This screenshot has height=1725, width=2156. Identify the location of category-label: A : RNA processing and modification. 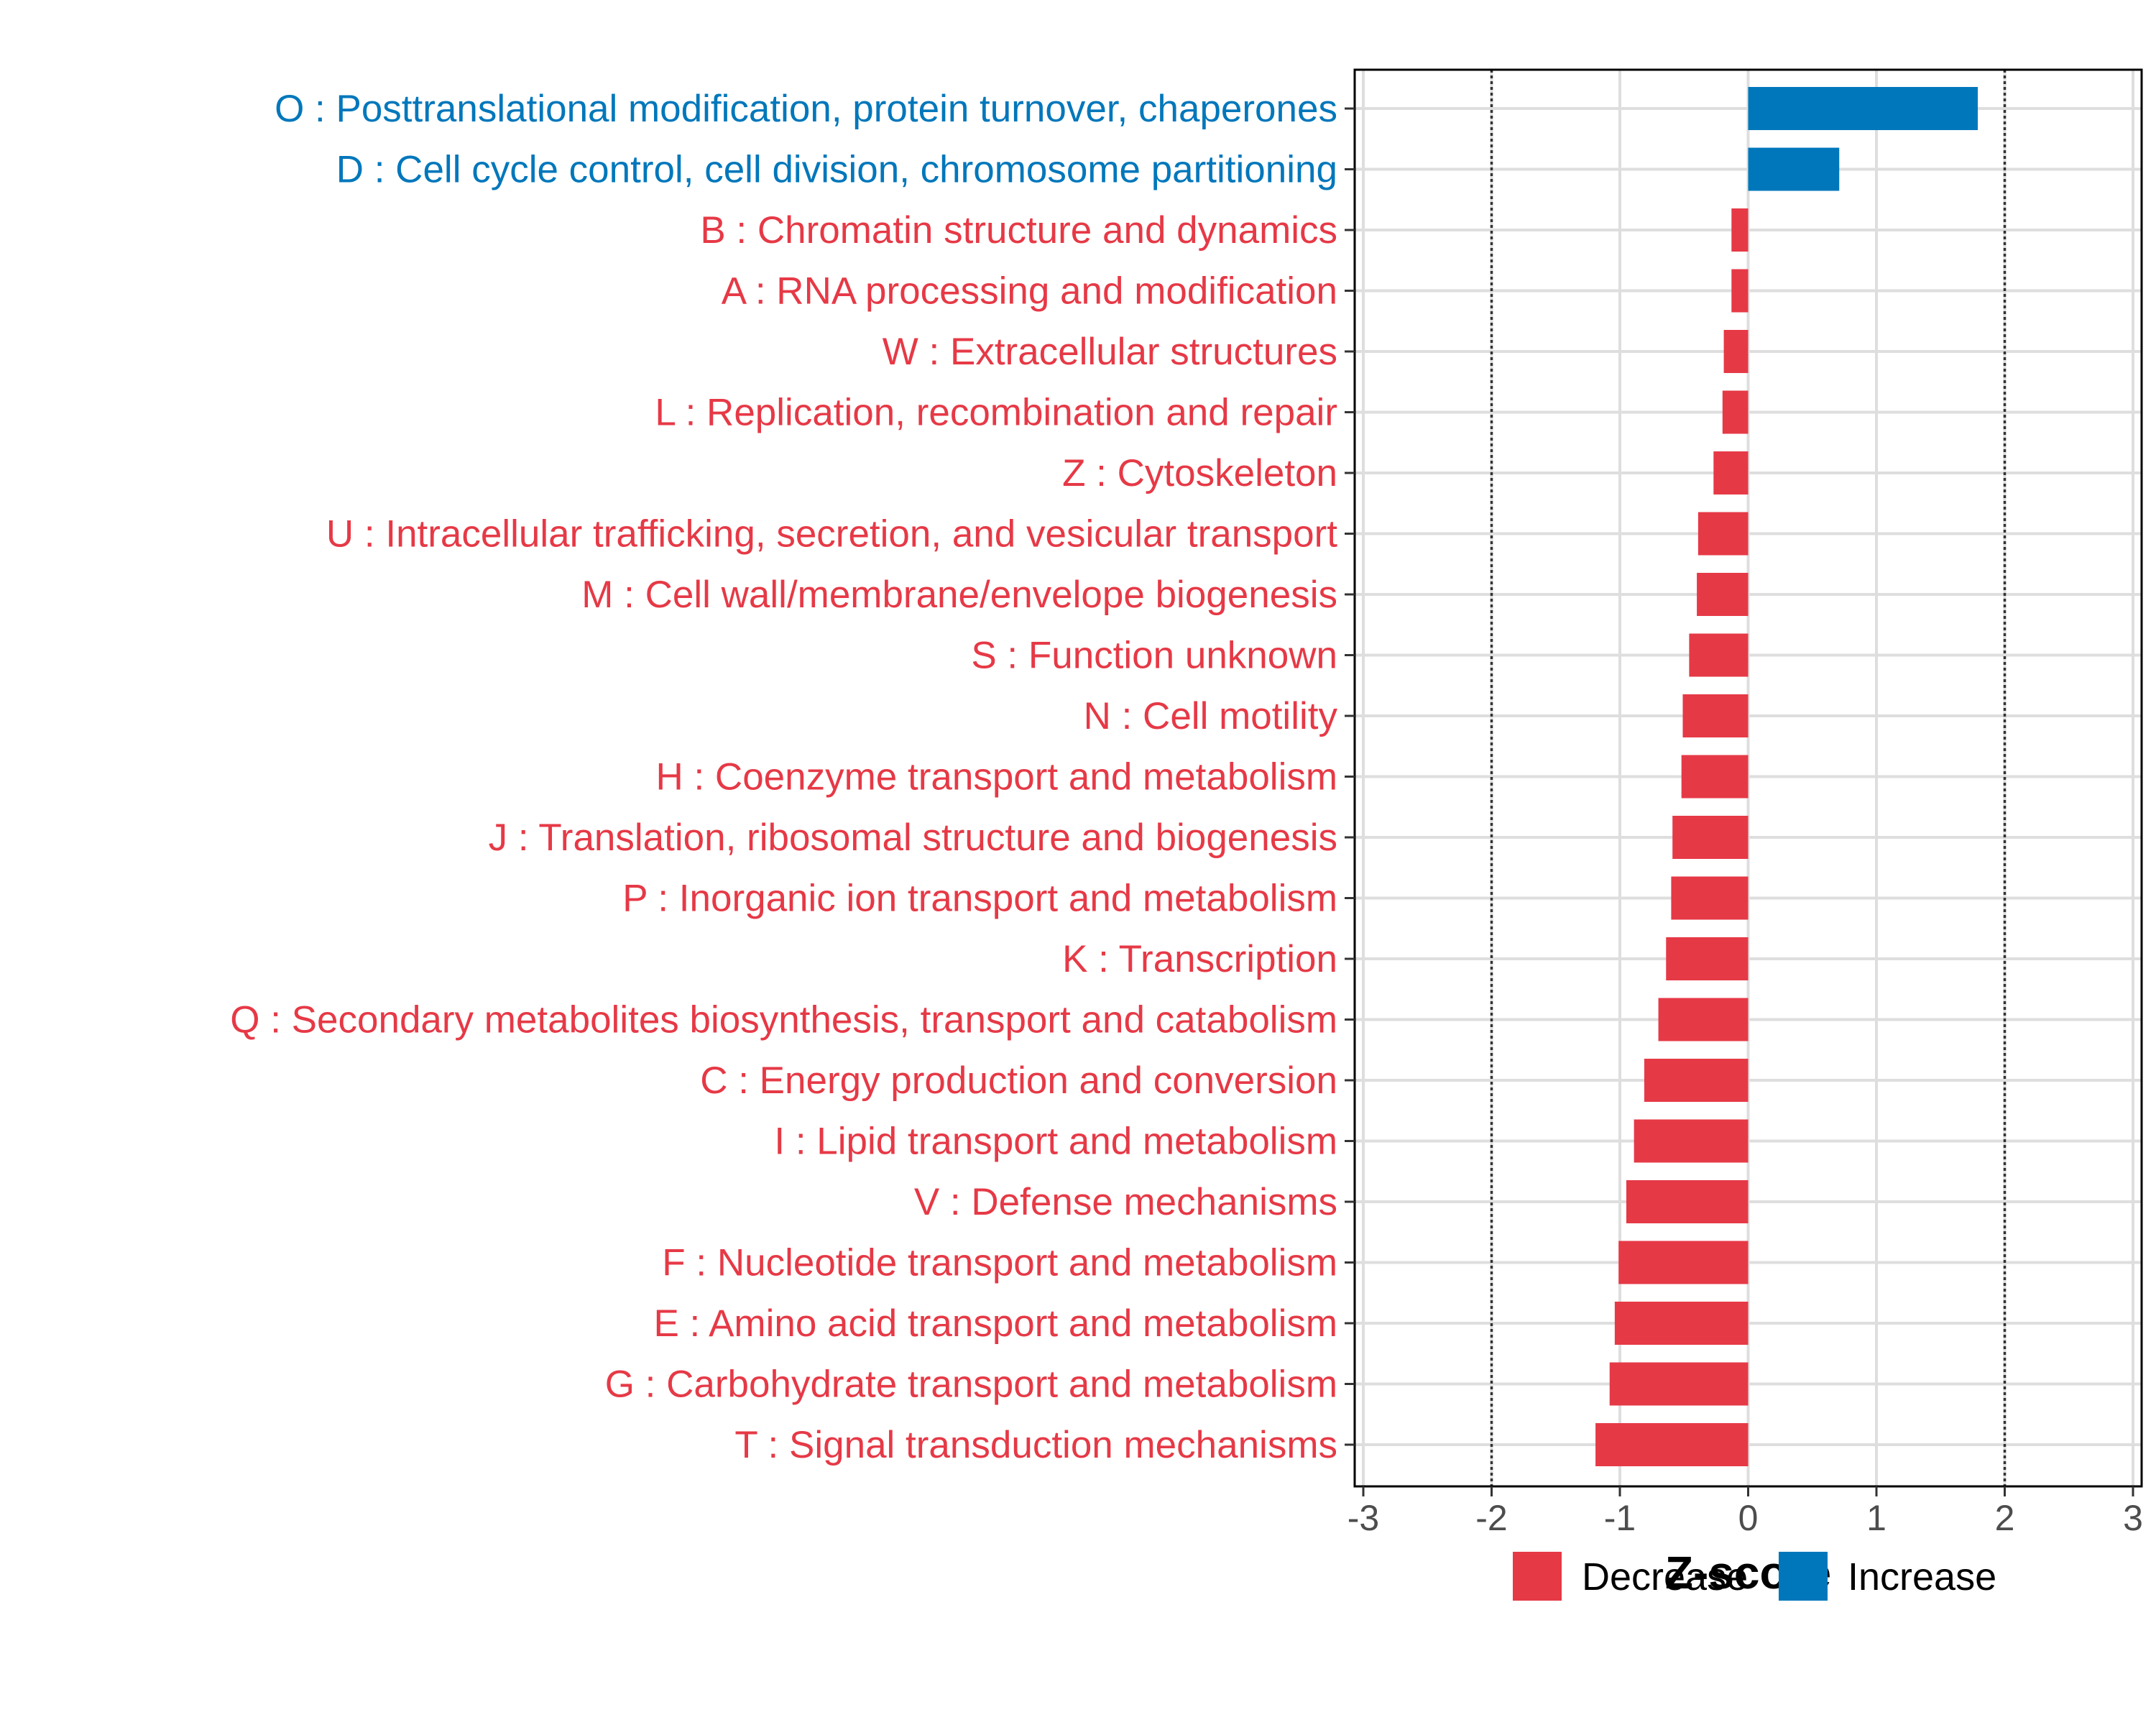
(1029, 291).